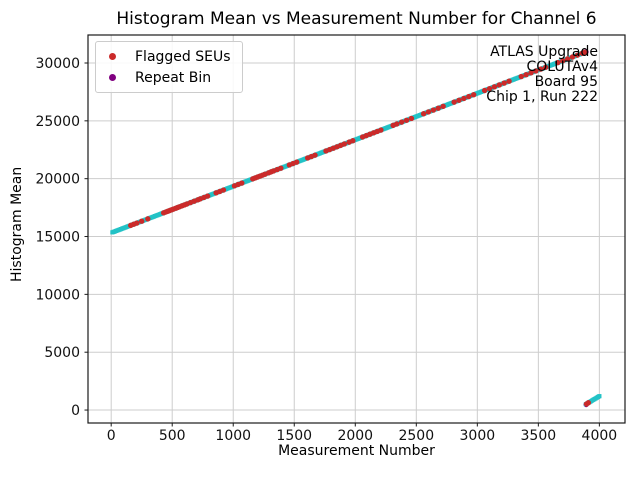 The image size is (640, 480). What do you see at coordinates (478, 436) in the screenshot?
I see `x-tick-label: 3000` at bounding box center [478, 436].